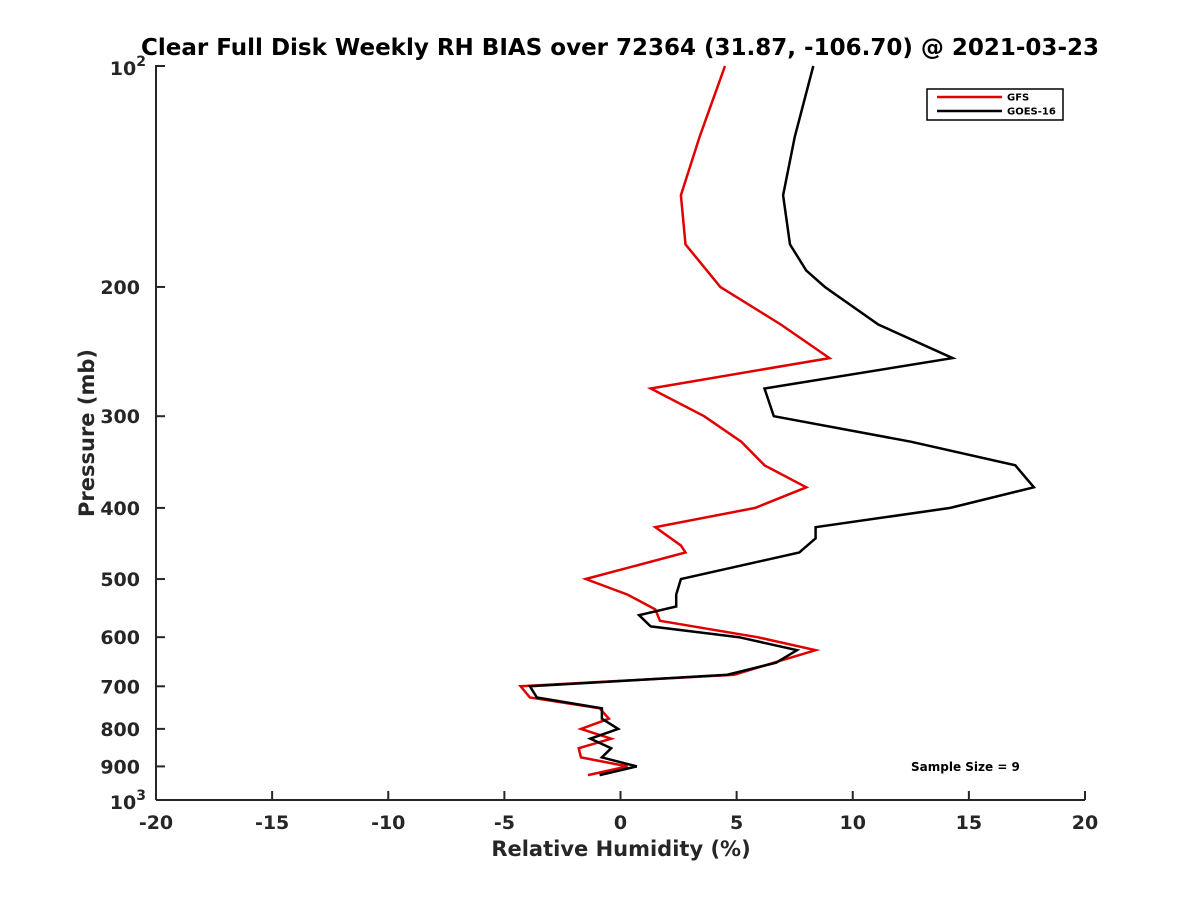 This screenshot has height=900, width=1200. I want to click on y-tick-label: 300, so click(120, 417).